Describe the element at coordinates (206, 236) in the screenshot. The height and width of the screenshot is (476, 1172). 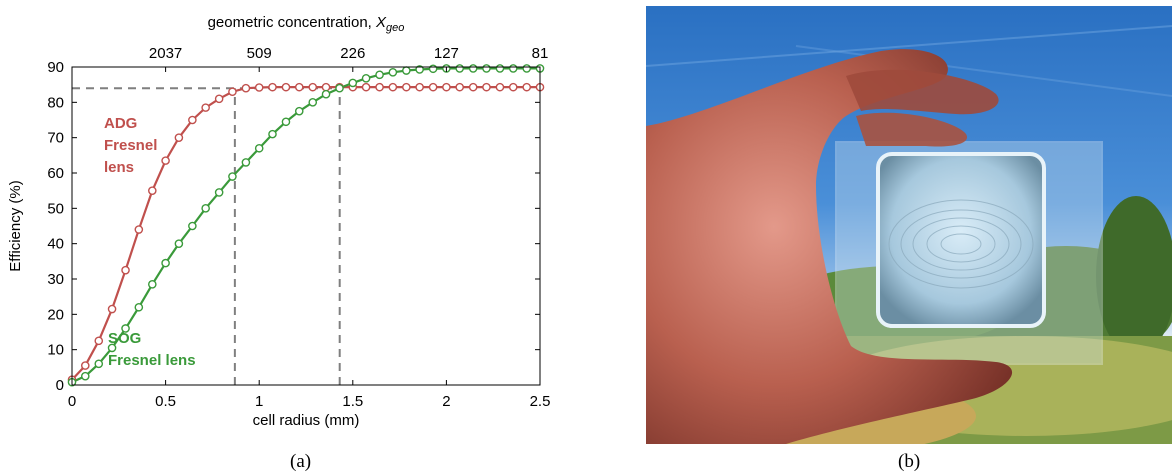
I see `dashed-guides` at that location.